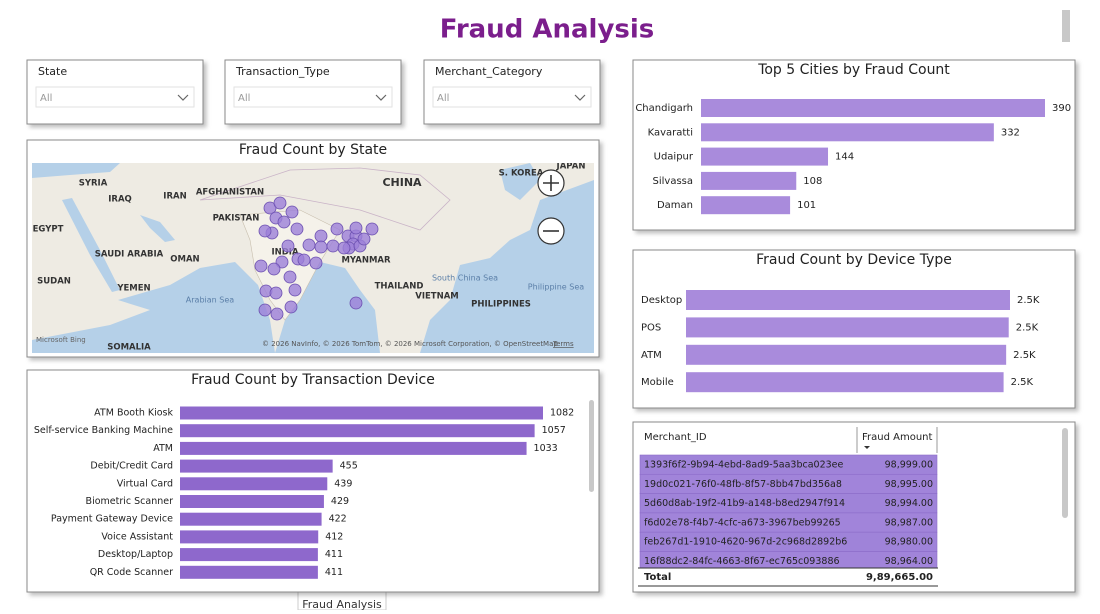 Image resolution: width=1100 pixels, height=614 pixels. Describe the element at coordinates (909, 484) in the screenshot. I see `cell: 98,995.00` at that location.